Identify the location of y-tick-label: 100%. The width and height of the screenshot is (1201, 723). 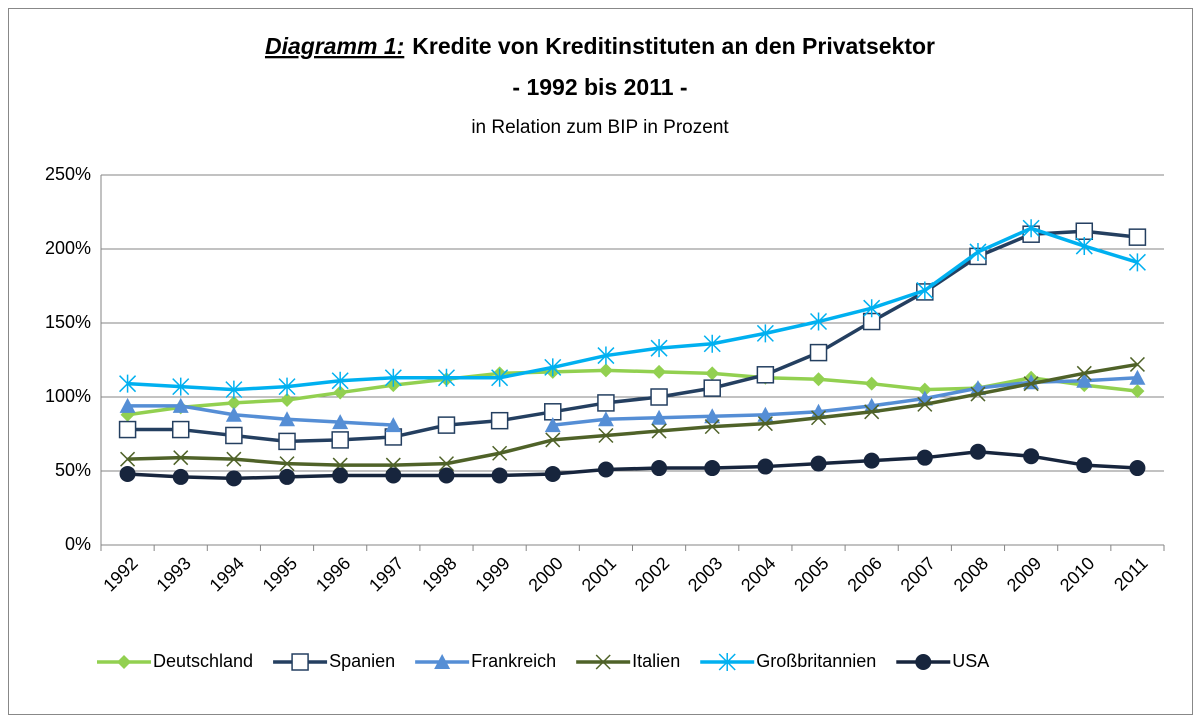
(68, 396).